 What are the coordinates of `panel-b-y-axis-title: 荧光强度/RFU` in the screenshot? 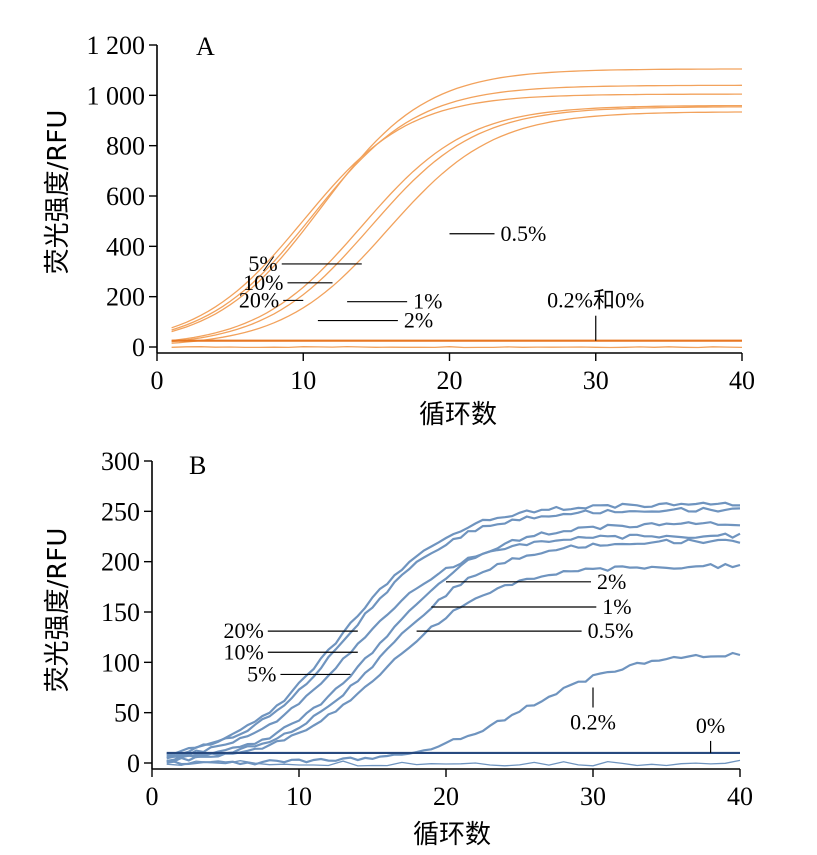 It's located at (58, 610).